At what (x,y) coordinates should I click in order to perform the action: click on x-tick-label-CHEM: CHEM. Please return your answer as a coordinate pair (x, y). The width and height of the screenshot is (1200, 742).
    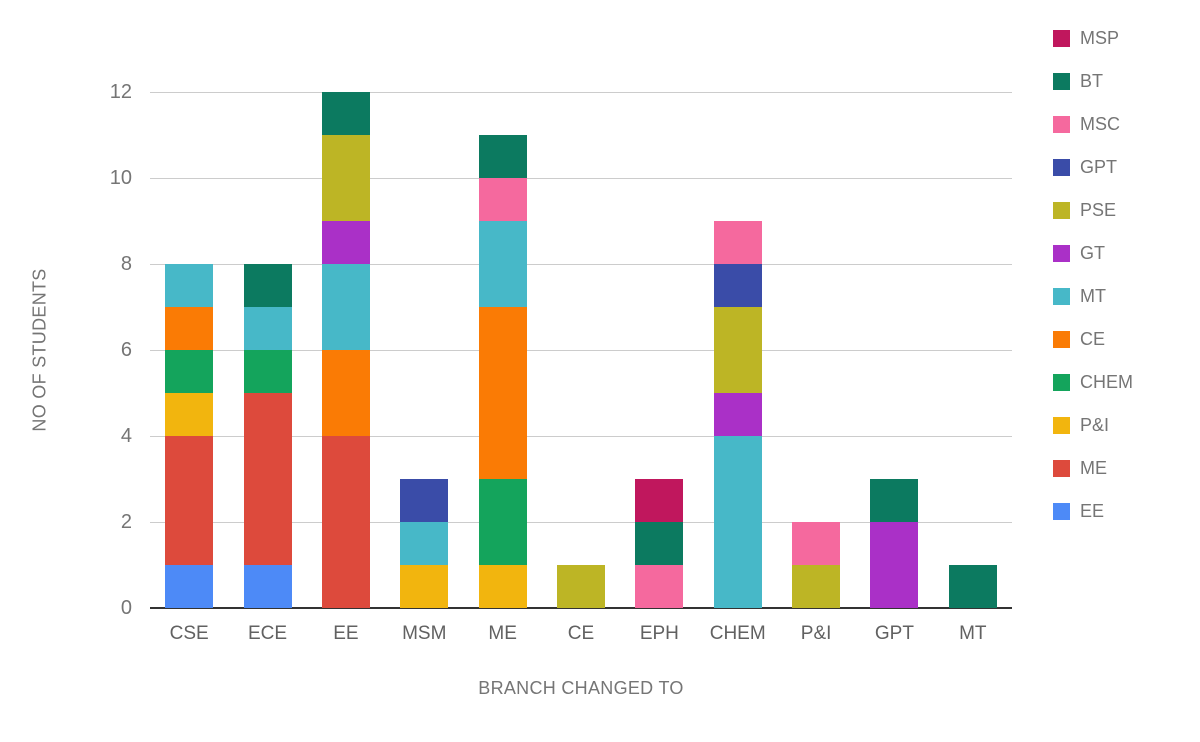
    Looking at the image, I should click on (737, 633).